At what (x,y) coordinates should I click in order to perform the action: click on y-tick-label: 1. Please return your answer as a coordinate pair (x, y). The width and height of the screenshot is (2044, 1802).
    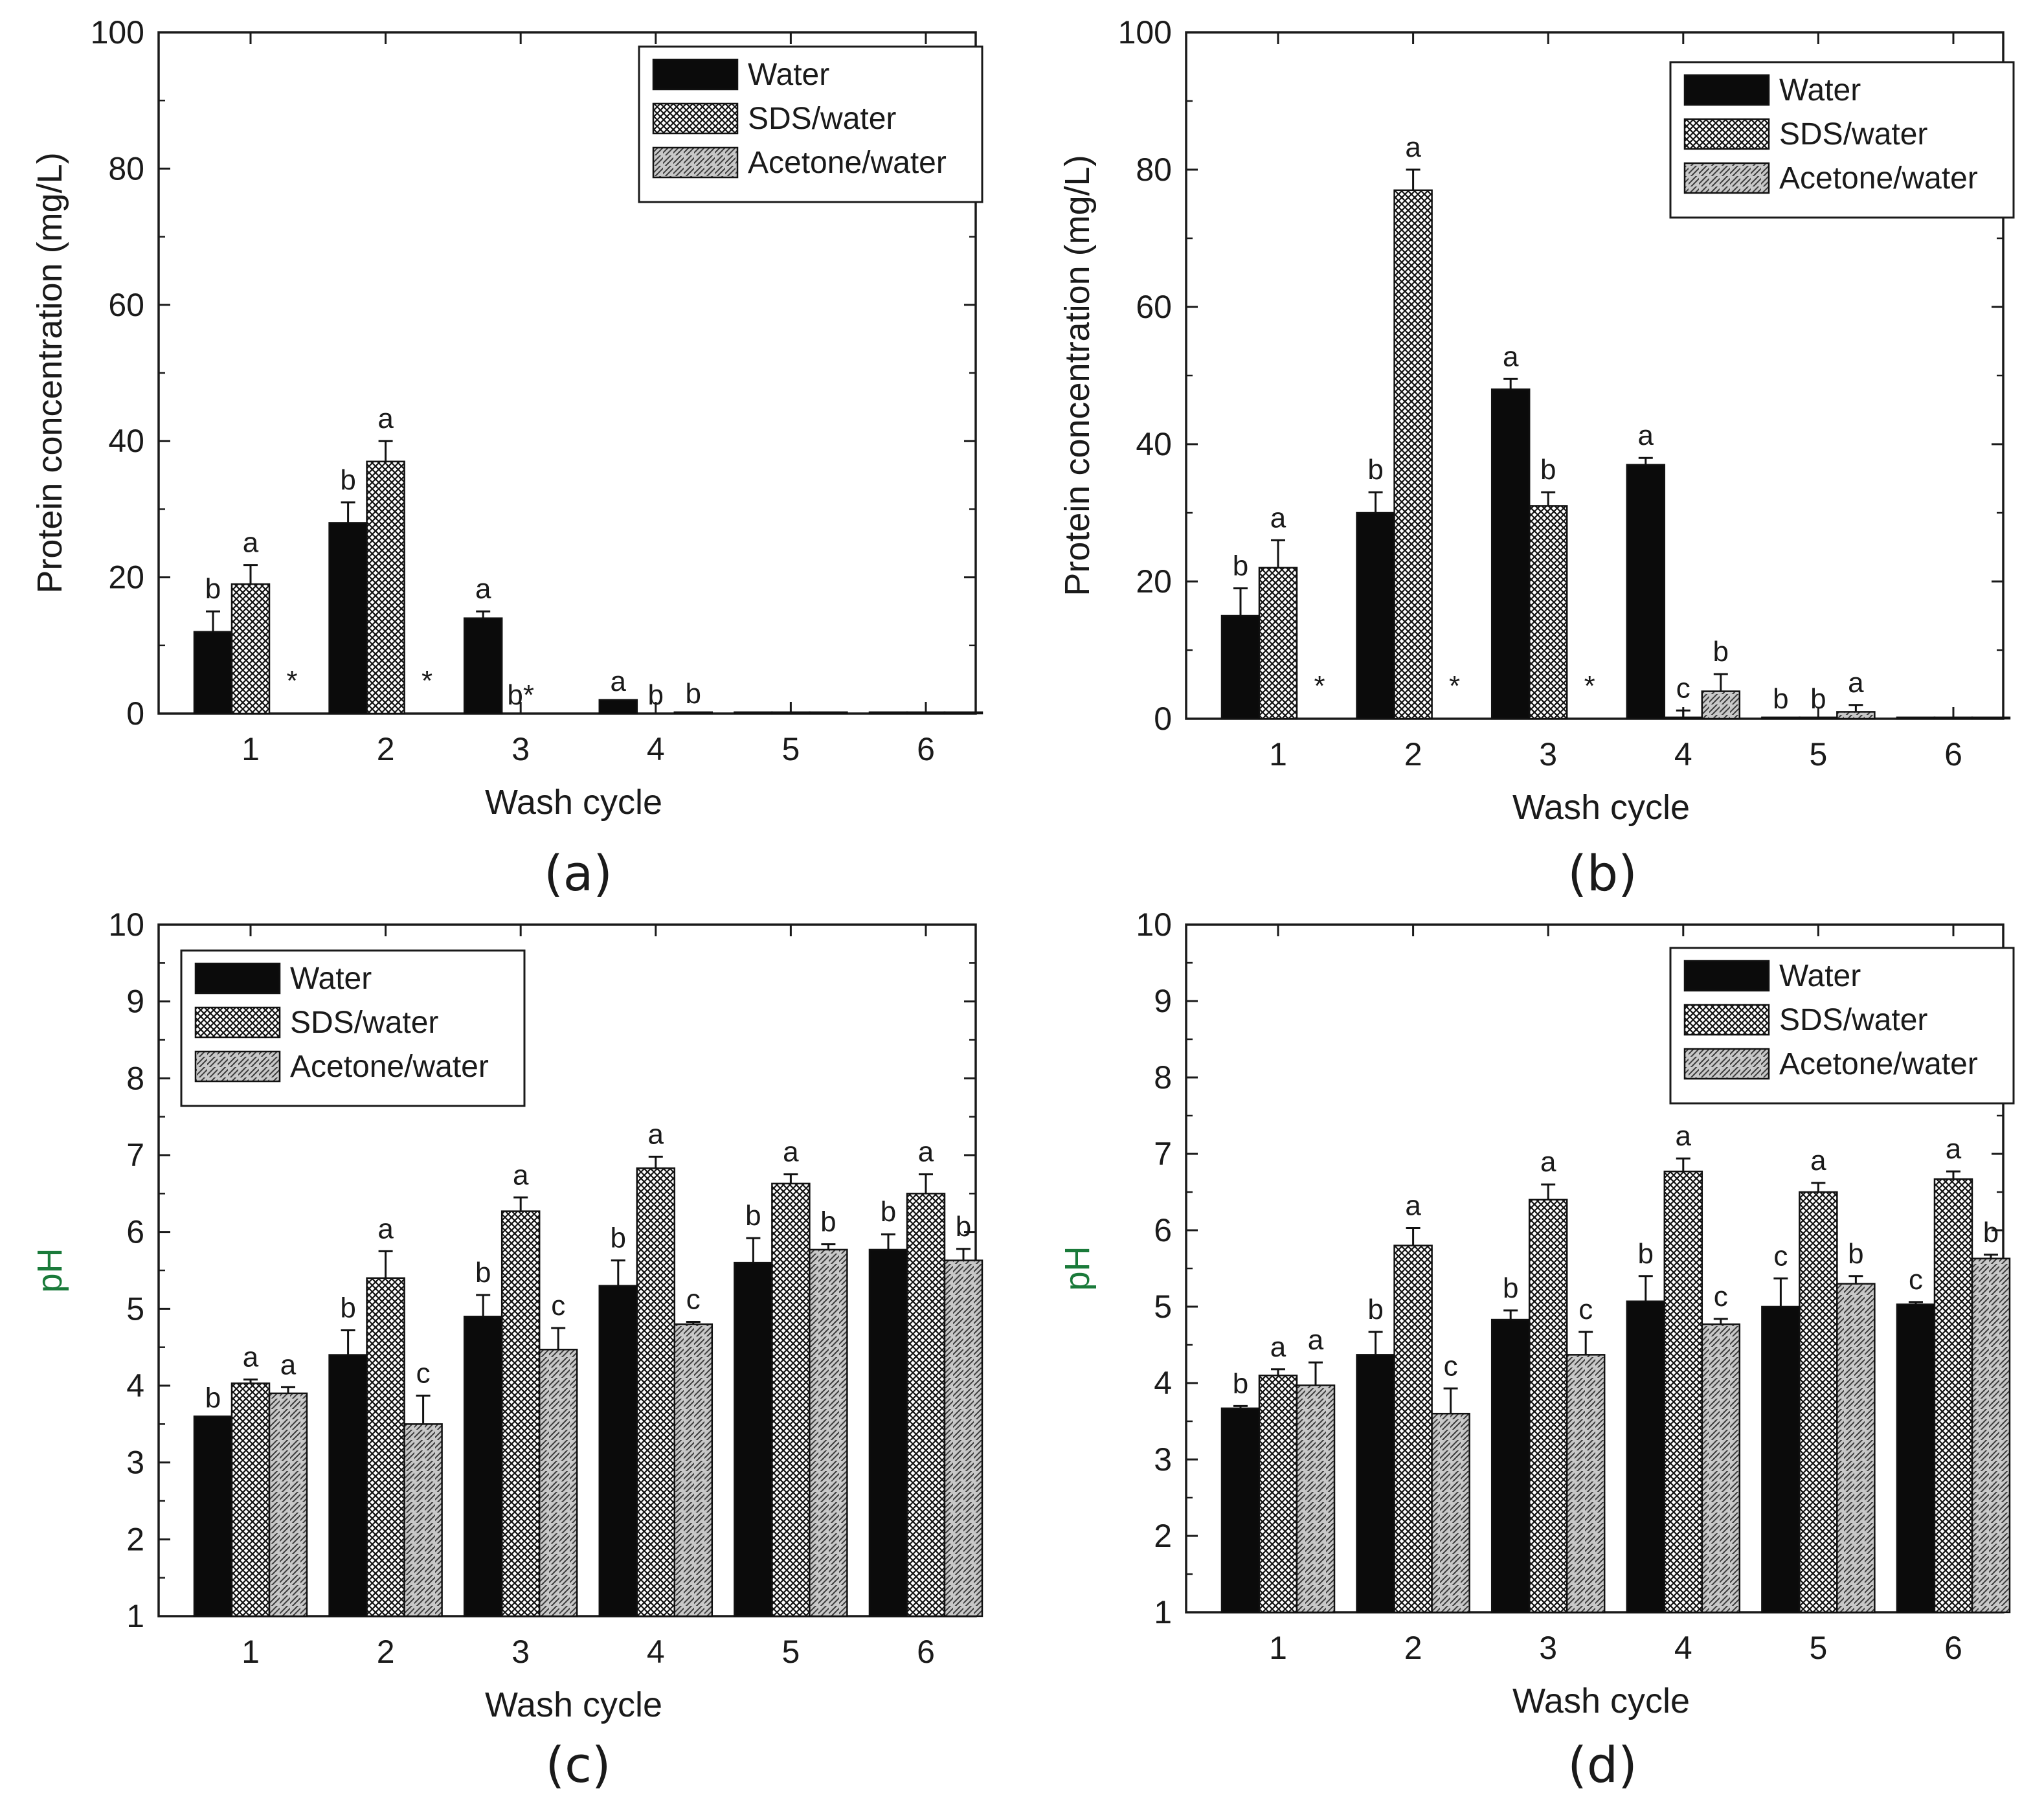
    Looking at the image, I should click on (1163, 1612).